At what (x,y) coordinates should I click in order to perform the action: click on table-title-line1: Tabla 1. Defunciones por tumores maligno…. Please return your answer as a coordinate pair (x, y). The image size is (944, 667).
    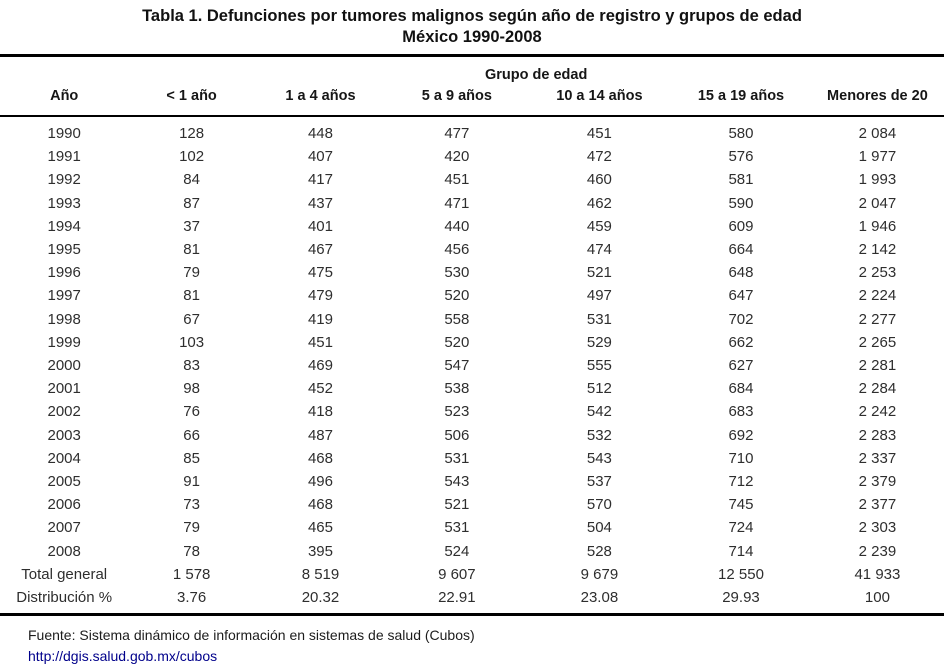
    Looking at the image, I should click on (472, 16).